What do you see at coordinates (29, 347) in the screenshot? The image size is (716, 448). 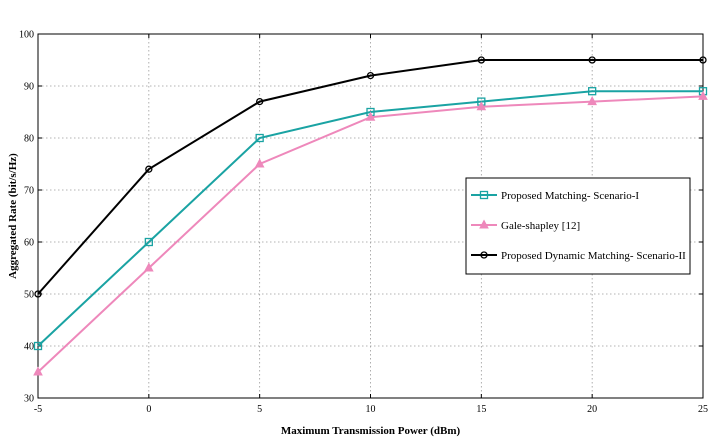 I see `y-tick-label: 40` at bounding box center [29, 347].